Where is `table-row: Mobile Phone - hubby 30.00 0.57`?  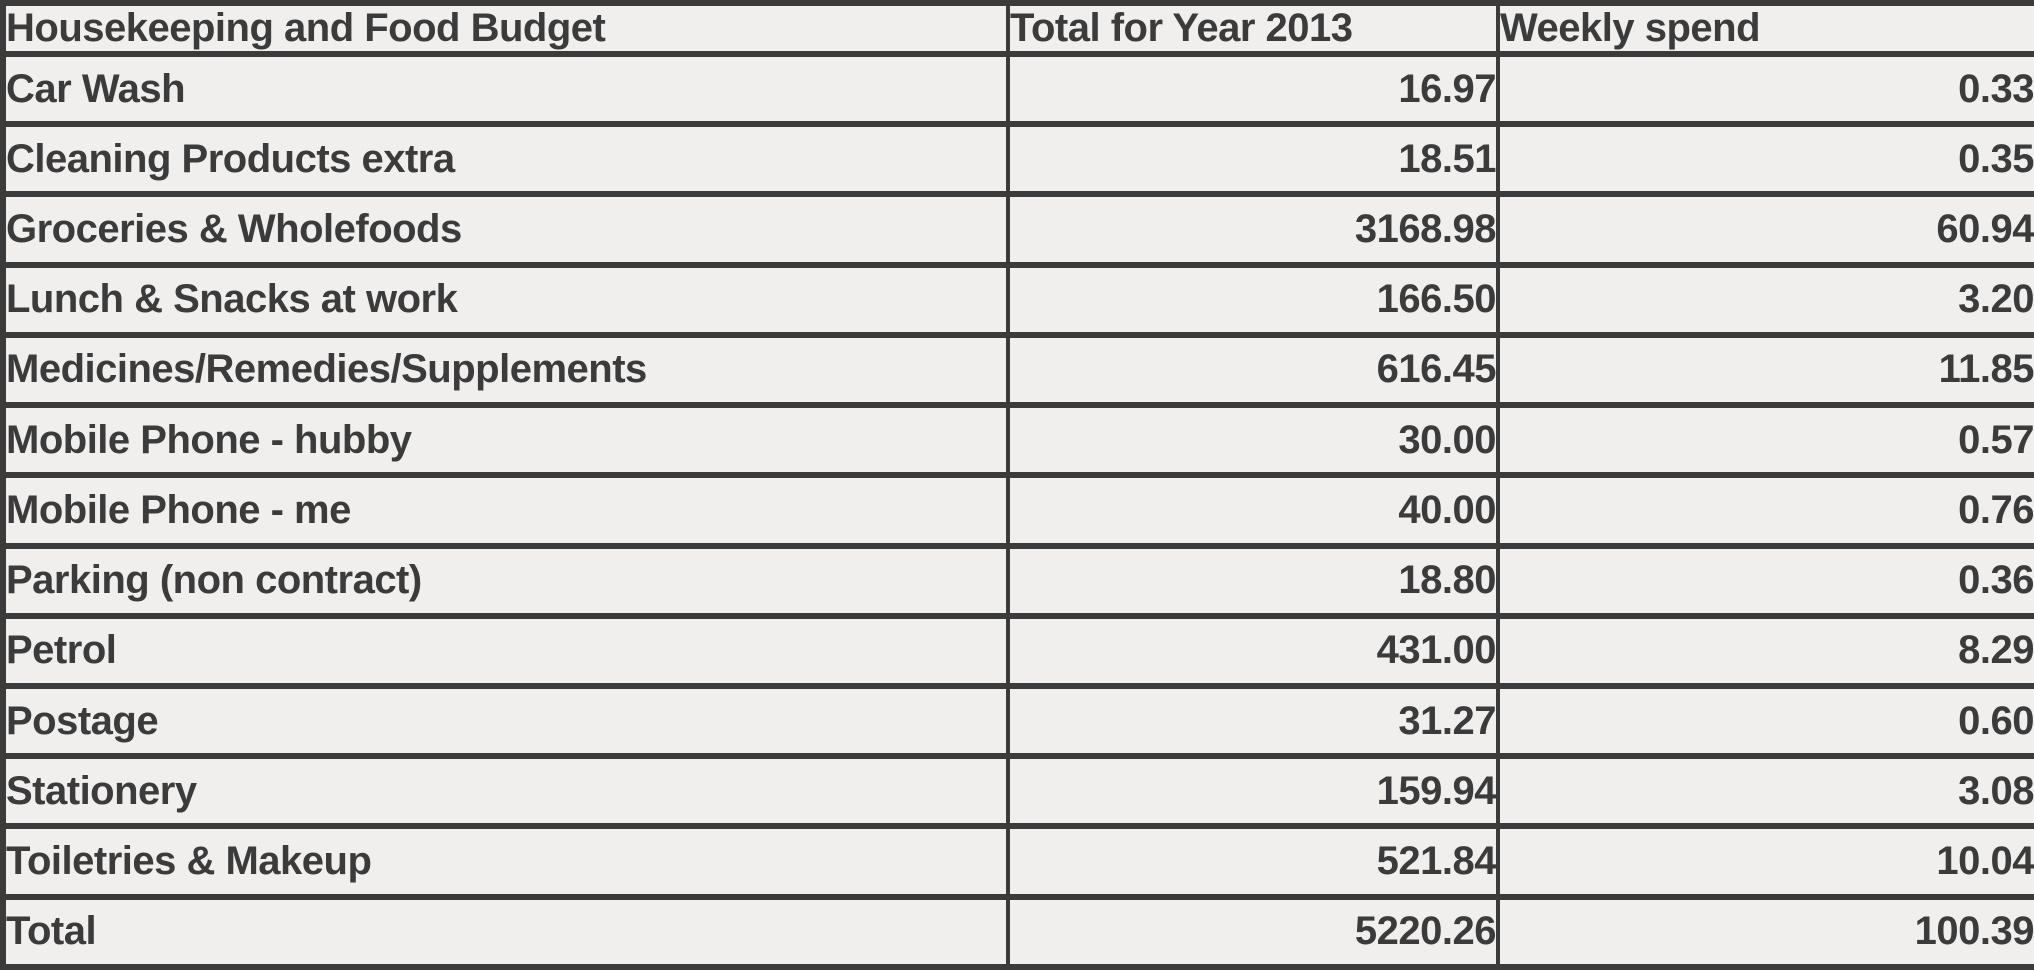 table-row: Mobile Phone - hubby 30.00 0.57 is located at coordinates (1017, 440).